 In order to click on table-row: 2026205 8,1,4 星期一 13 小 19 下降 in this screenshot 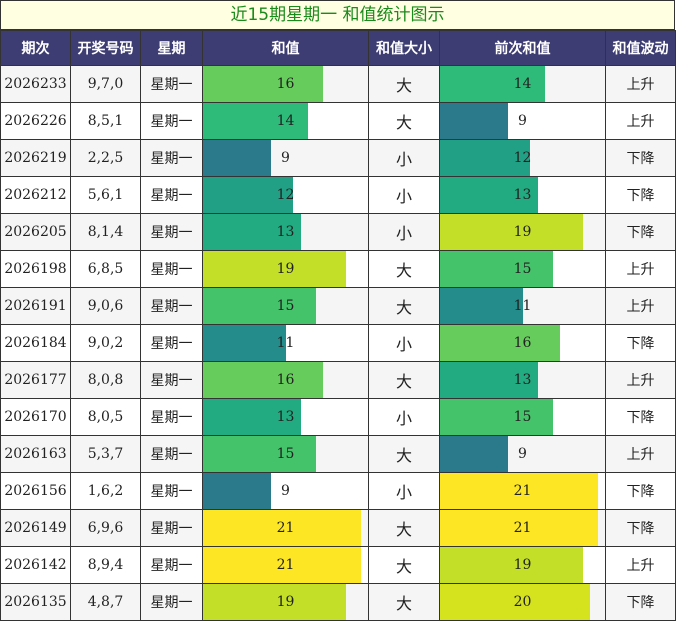, I will do `click(338, 232)`.